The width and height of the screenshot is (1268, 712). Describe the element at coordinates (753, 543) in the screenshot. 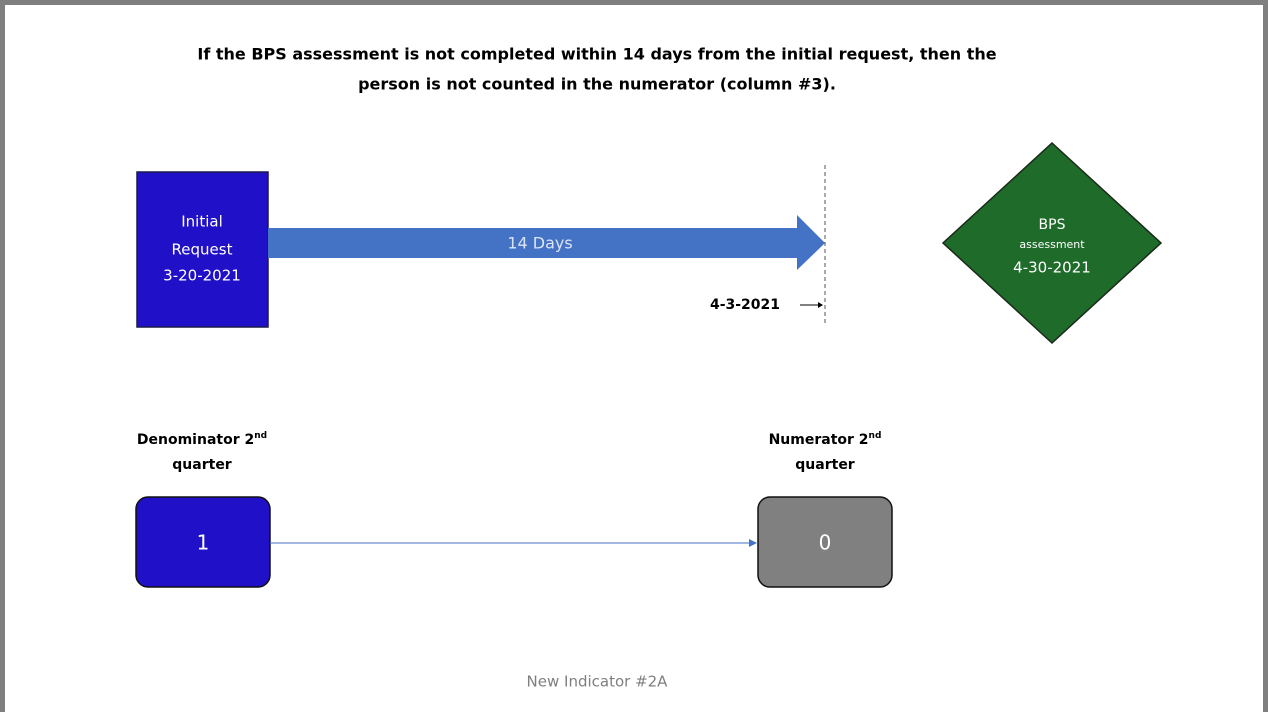

I see `connector-head` at that location.